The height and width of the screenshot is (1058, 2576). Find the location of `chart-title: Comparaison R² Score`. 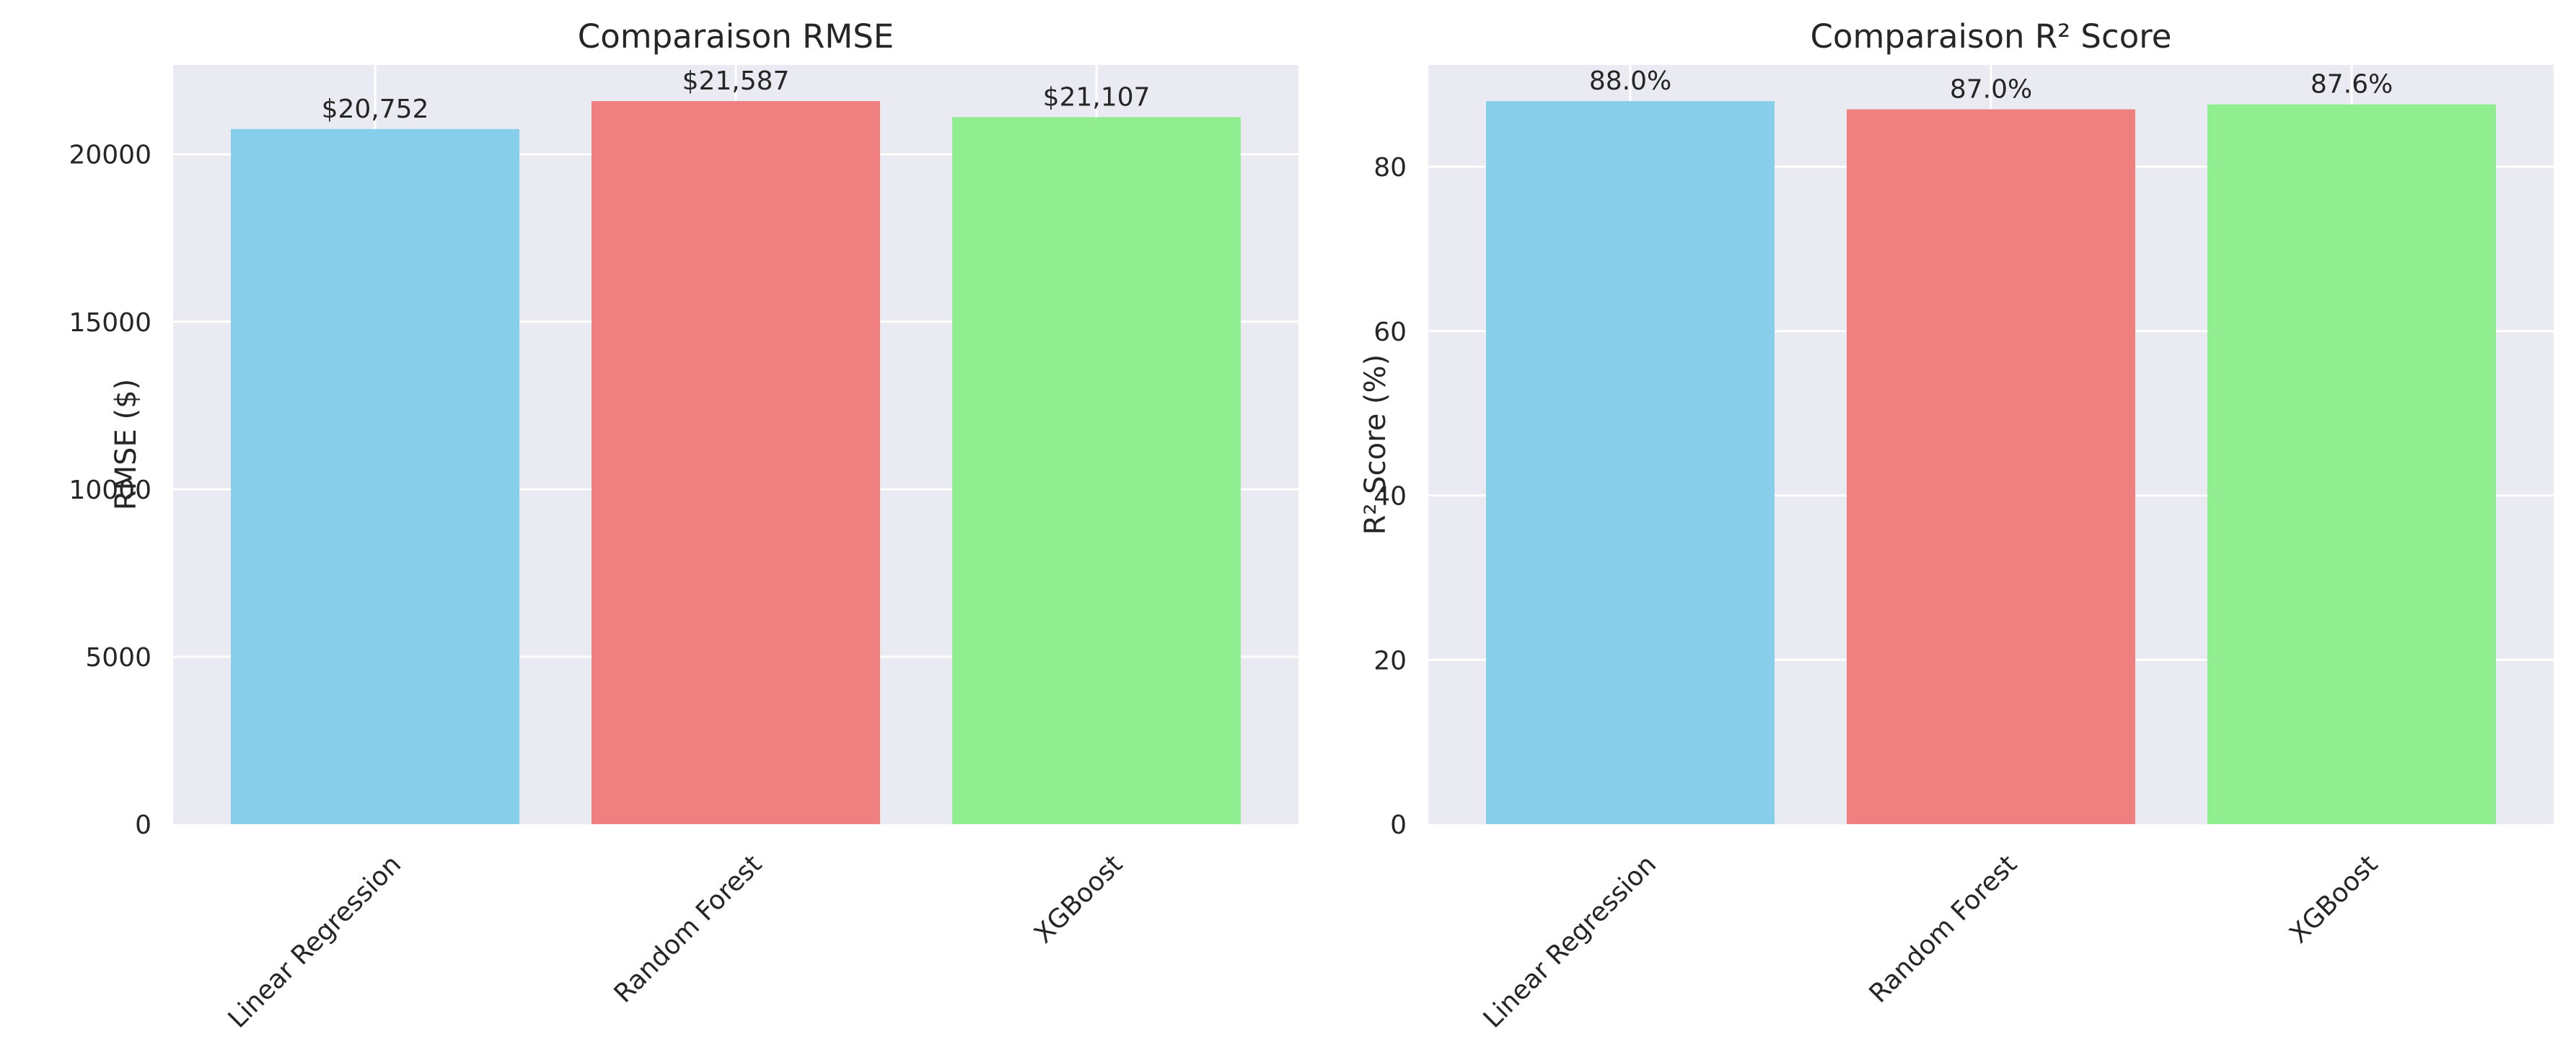

chart-title: Comparaison R² Score is located at coordinates (1991, 36).